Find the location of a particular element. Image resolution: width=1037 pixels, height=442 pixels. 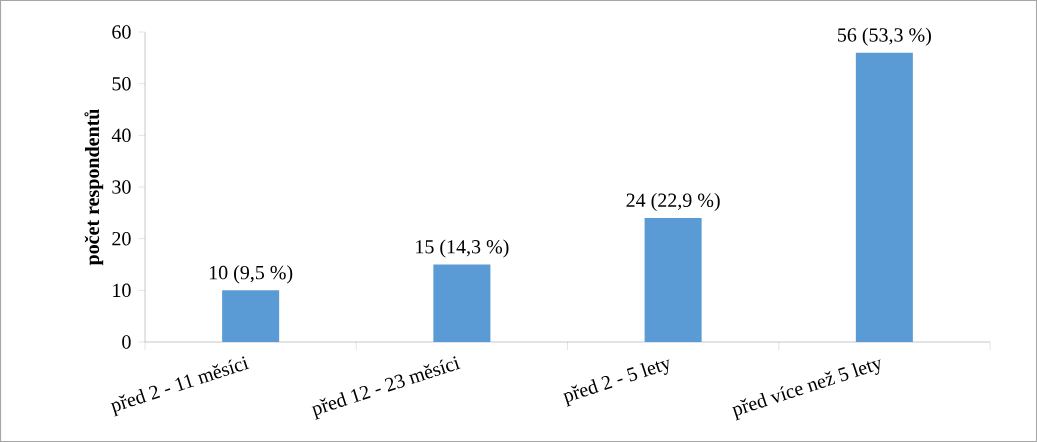

data-label: 24 (22,9 %) is located at coordinates (673, 202).